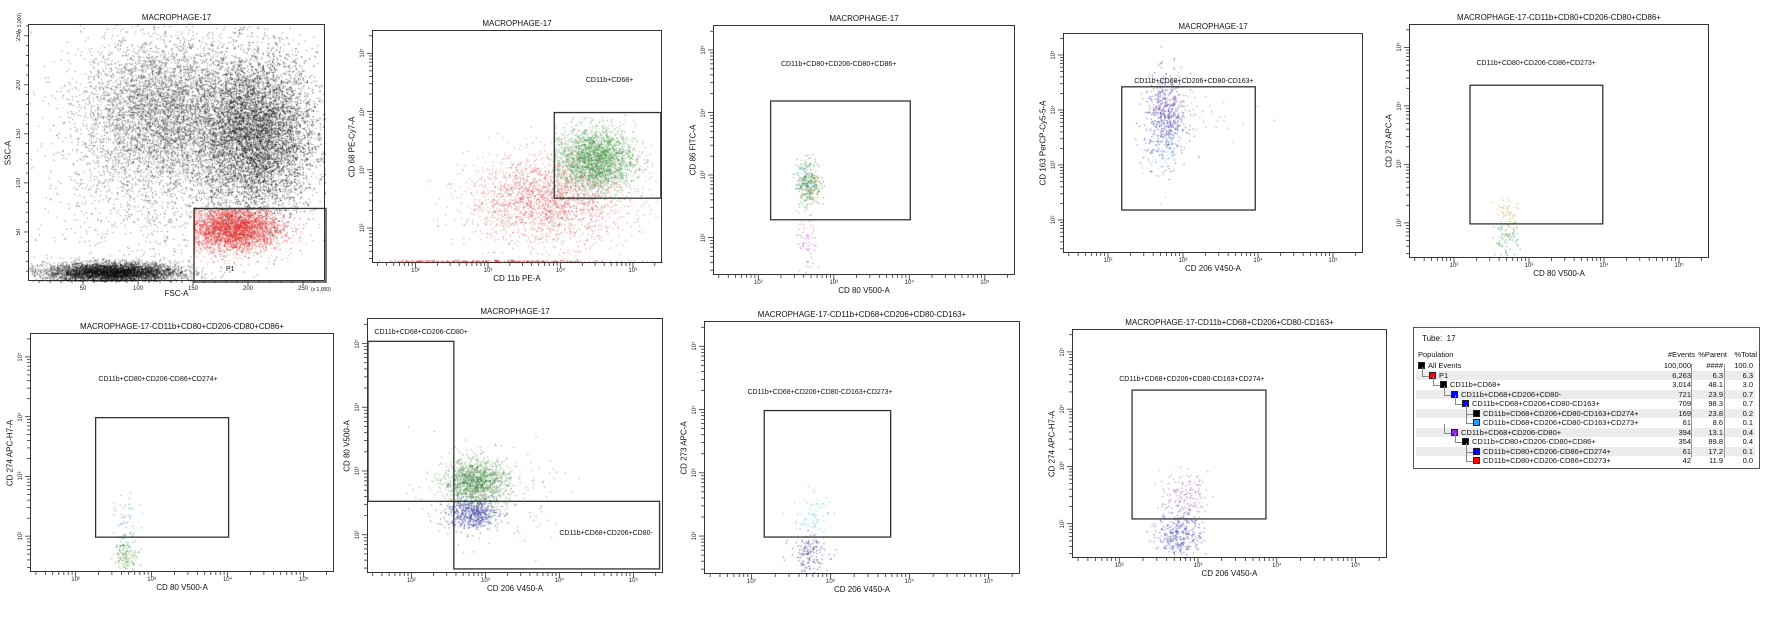  What do you see at coordinates (609, 81) in the screenshot?
I see `gate-label: CD11b+CD68+` at bounding box center [609, 81].